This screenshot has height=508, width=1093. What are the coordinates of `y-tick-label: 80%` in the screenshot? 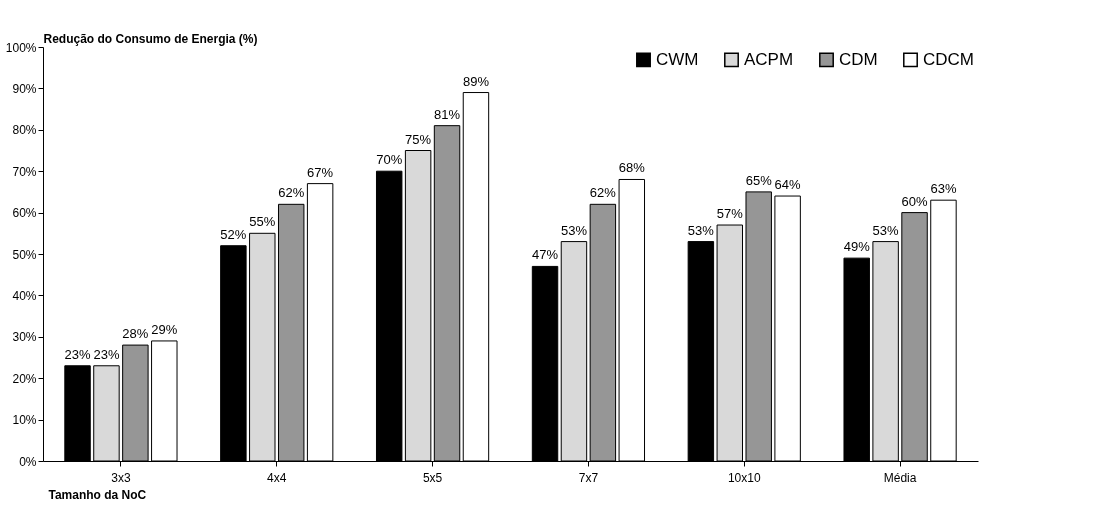 It's located at (24, 130).